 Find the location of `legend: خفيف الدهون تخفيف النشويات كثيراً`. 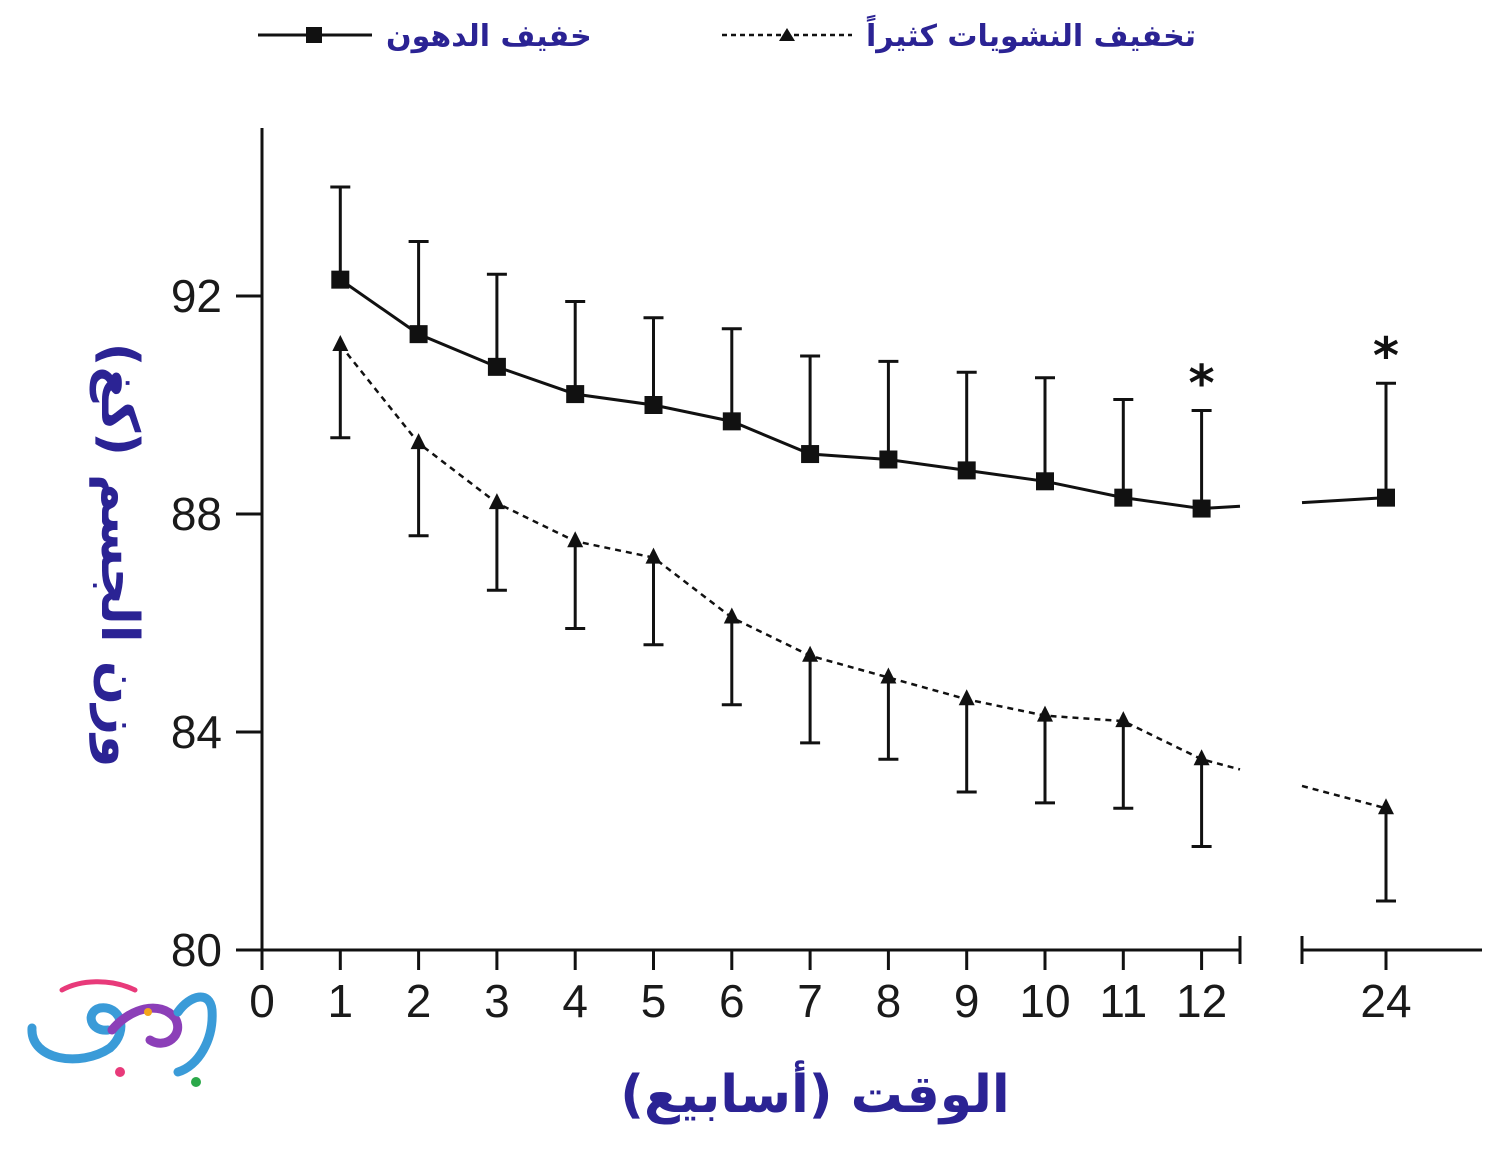

legend: خفيف الدهون تخفيف النشويات كثيراً is located at coordinates (727, 34).